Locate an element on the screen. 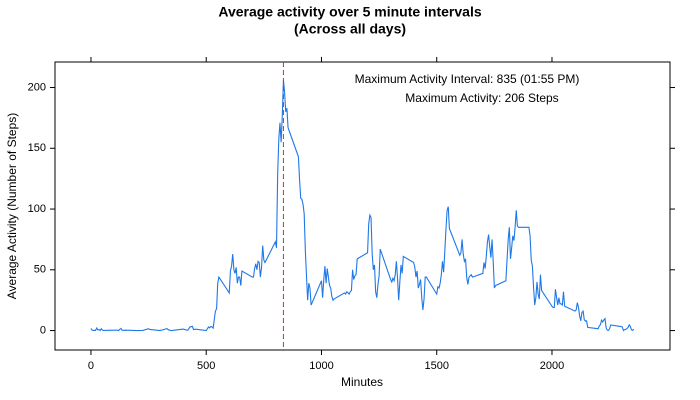  chart-title: Average activity over 5 minute intervals is located at coordinates (349, 12).